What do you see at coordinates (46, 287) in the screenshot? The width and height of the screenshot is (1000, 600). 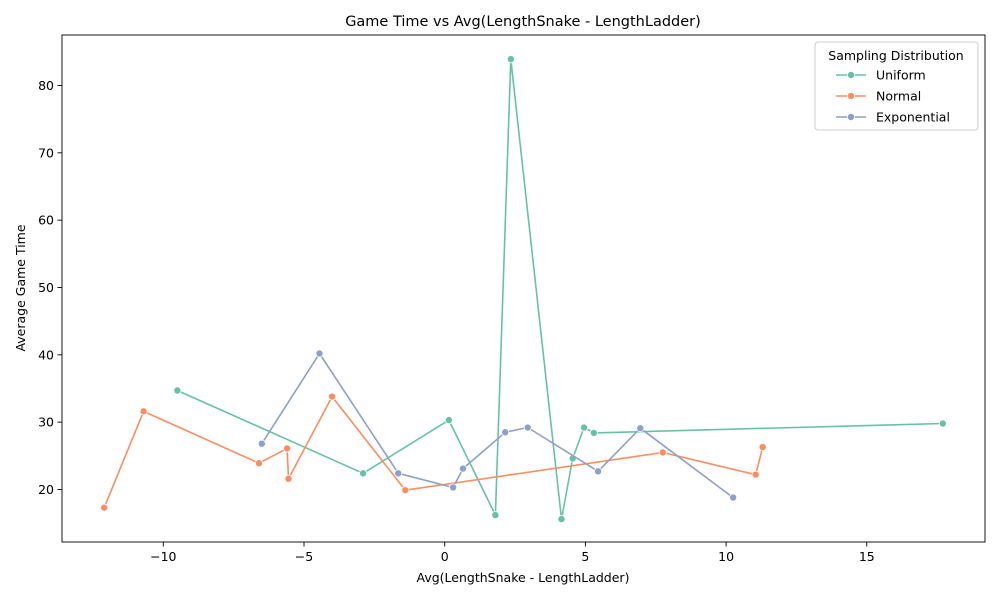 I see `y-tick-label: 50` at bounding box center [46, 287].